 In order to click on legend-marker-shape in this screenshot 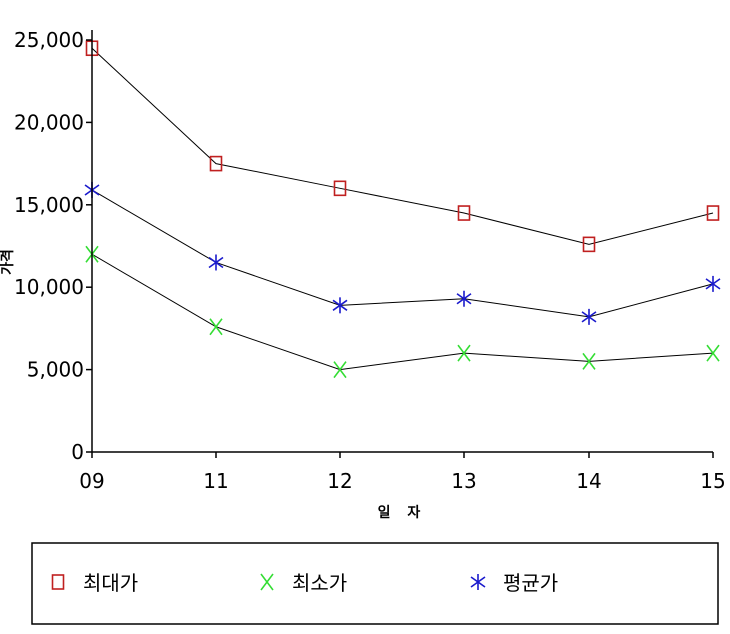, I will do `click(58, 582)`.